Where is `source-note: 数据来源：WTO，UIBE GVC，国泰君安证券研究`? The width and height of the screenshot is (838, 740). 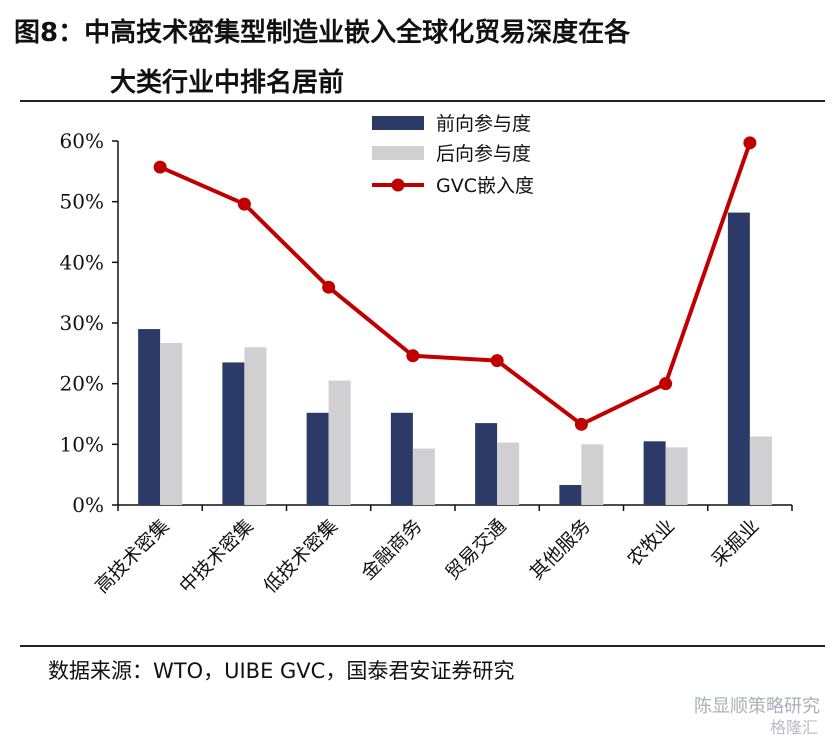 source-note: 数据来源：WTO，UIBE GVC，国泰君安证券研究 is located at coordinates (281, 671).